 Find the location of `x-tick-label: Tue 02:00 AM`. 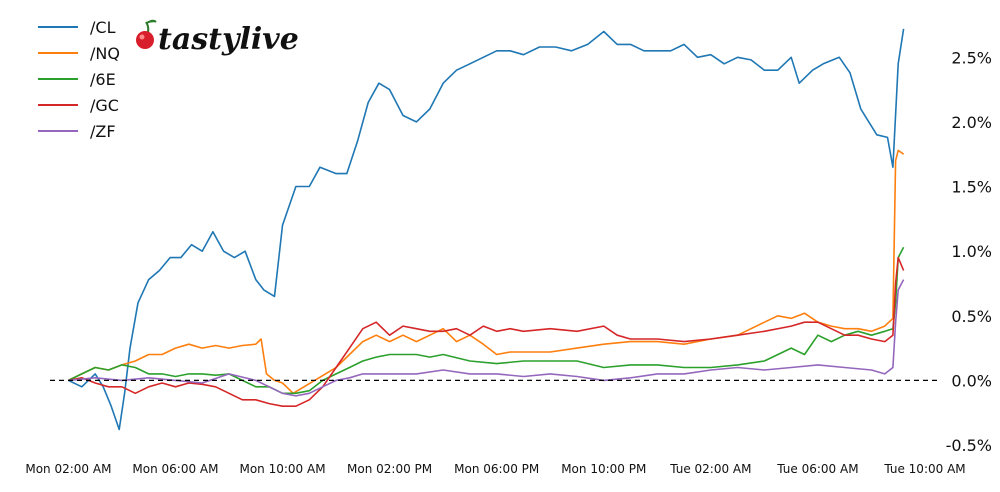

x-tick-label: Tue 02:00 AM is located at coordinates (710, 469).